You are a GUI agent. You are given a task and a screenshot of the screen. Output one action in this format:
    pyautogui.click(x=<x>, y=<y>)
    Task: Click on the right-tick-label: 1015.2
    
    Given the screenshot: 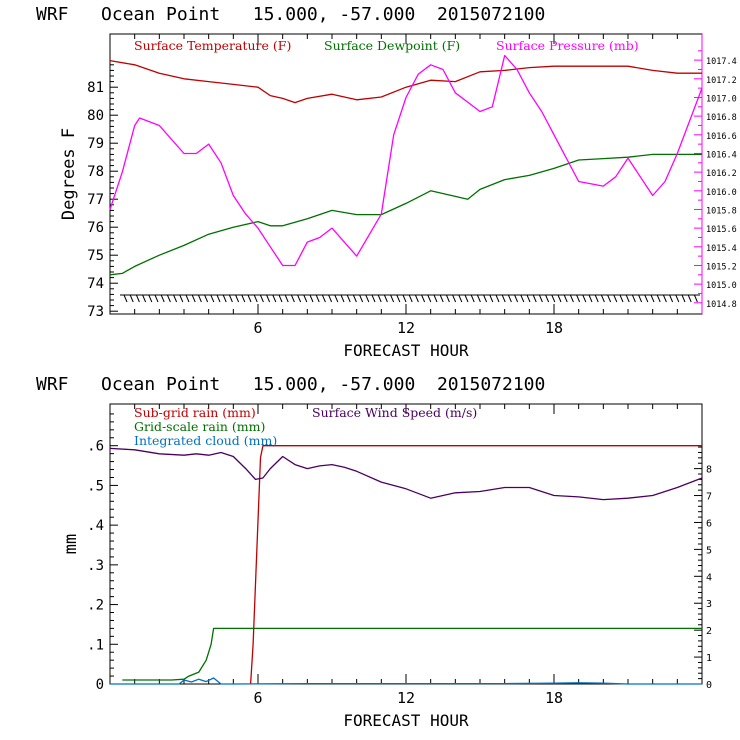 What is the action you would take?
    pyautogui.click(x=721, y=267)
    